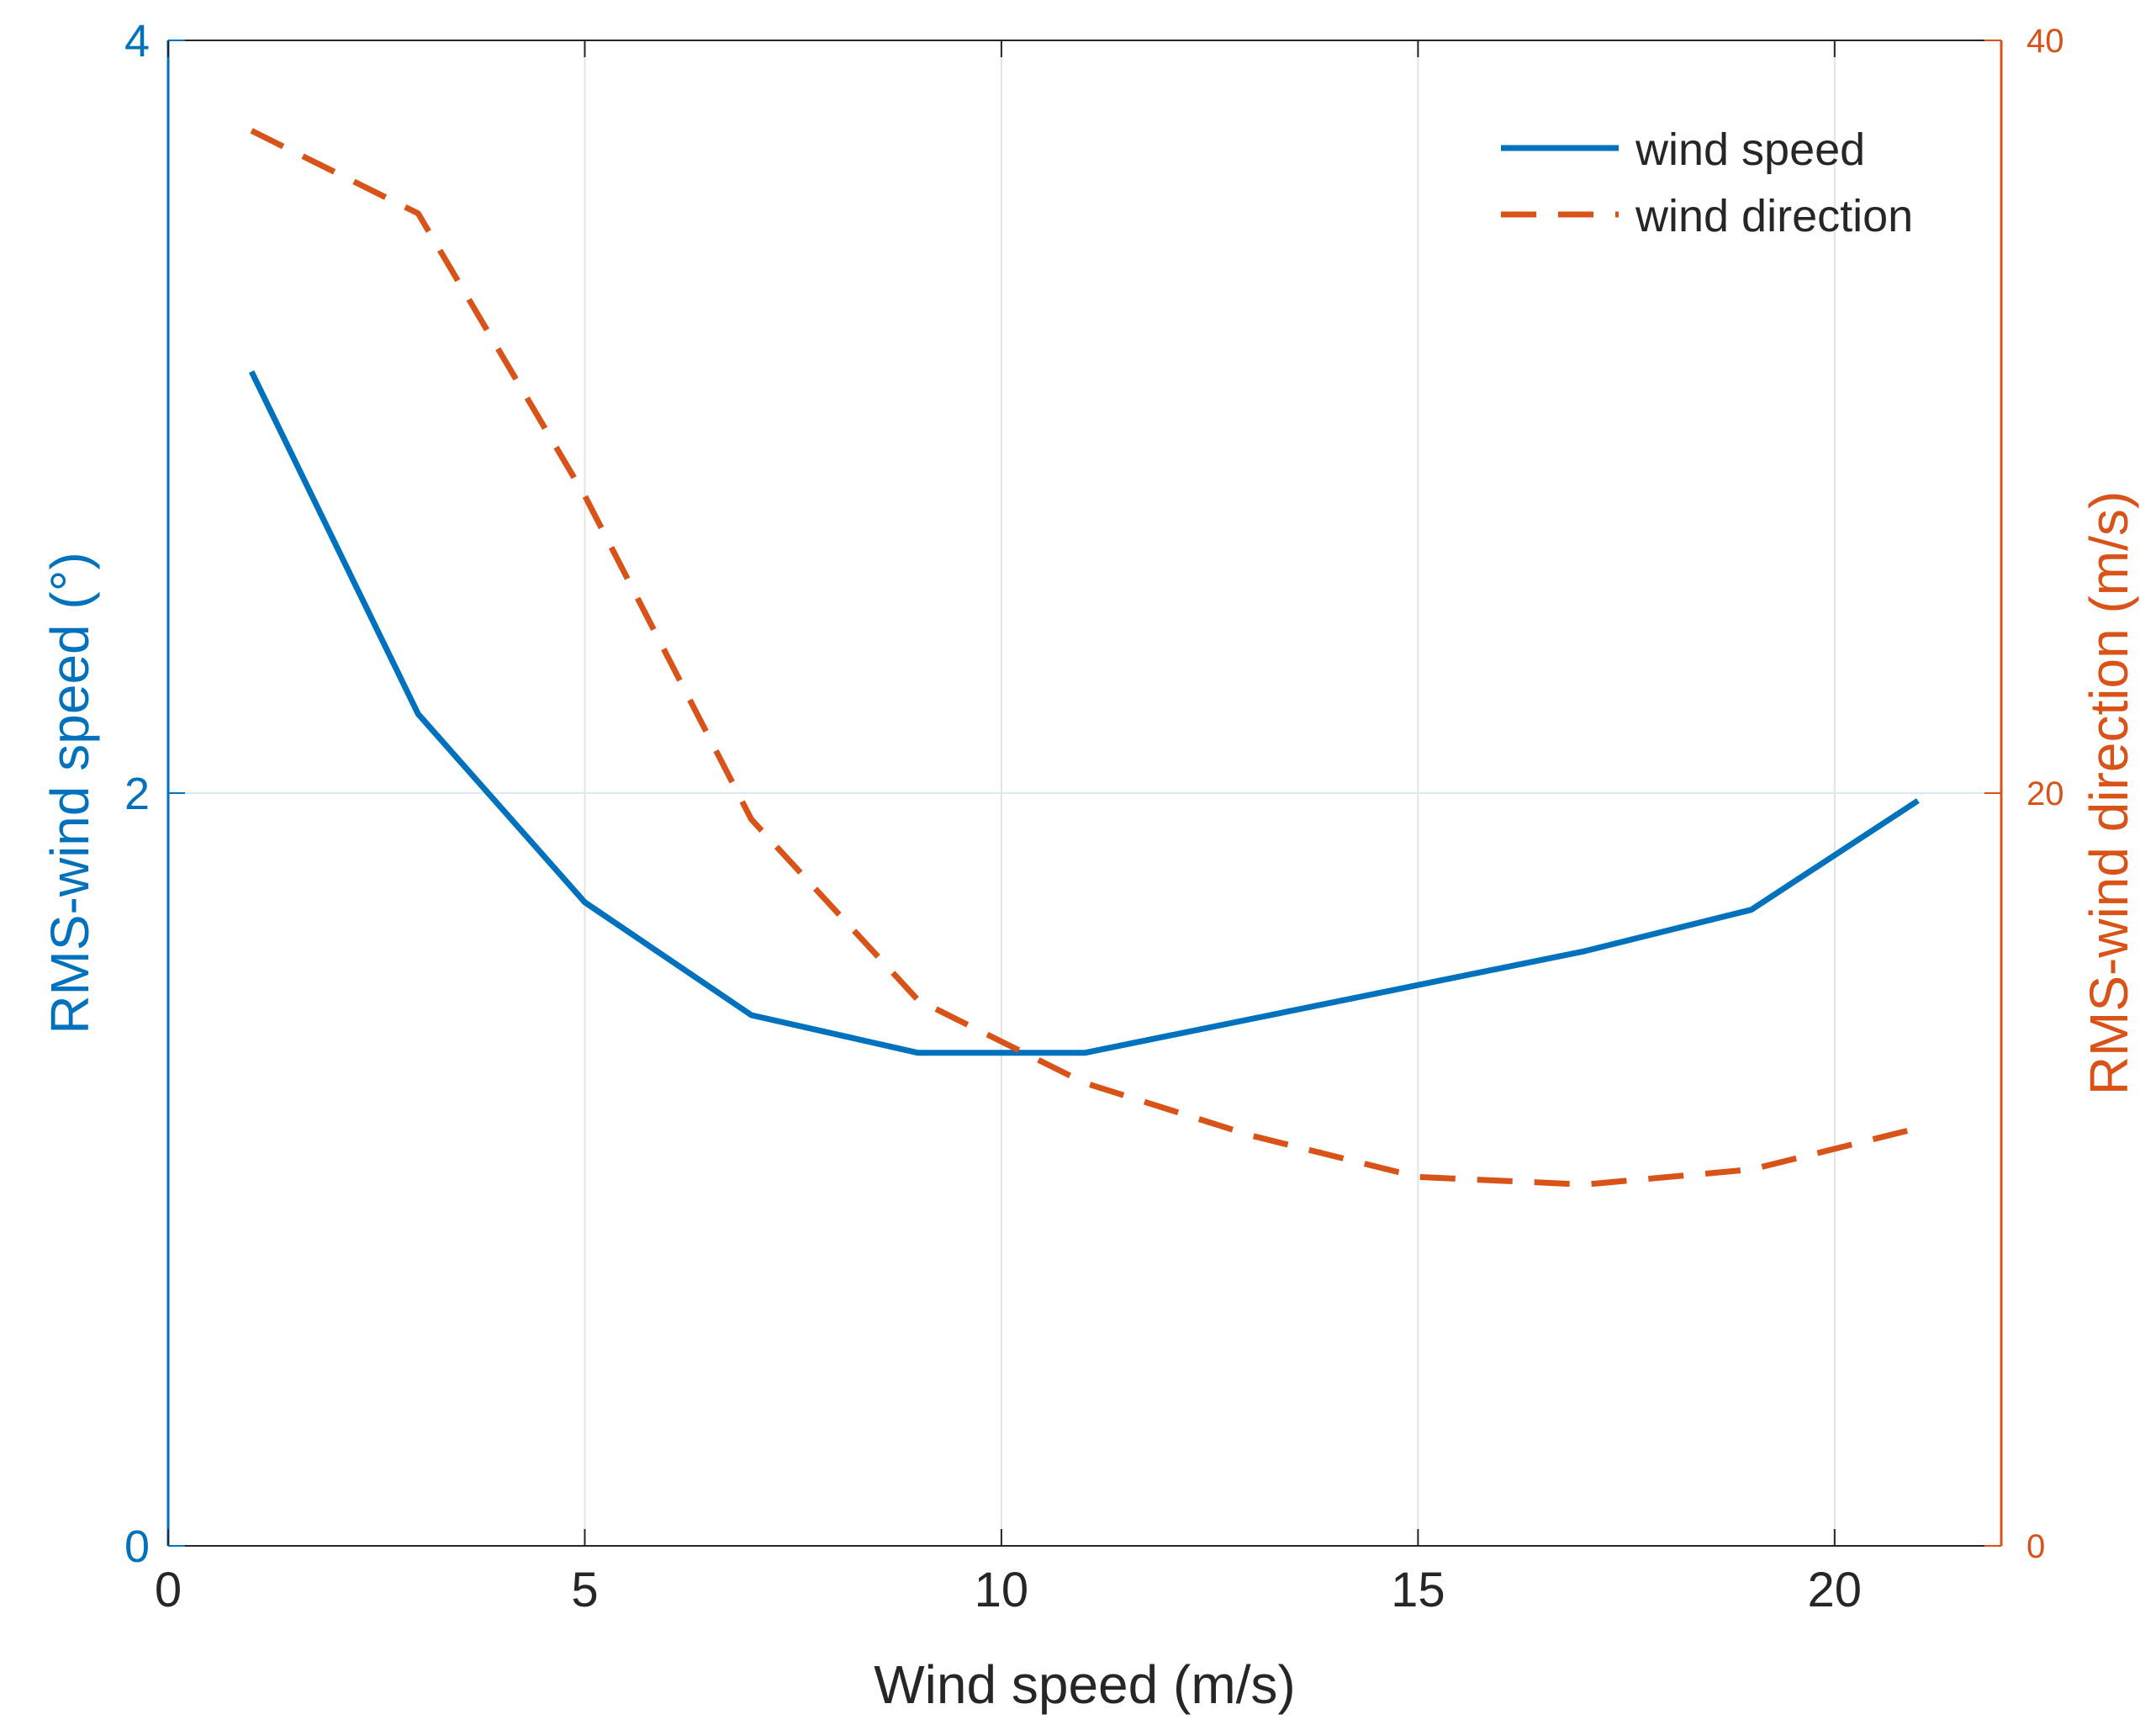 The width and height of the screenshot is (2156, 1725). What do you see at coordinates (1774, 216) in the screenshot?
I see `legend-label-wind-direction: wind direction` at bounding box center [1774, 216].